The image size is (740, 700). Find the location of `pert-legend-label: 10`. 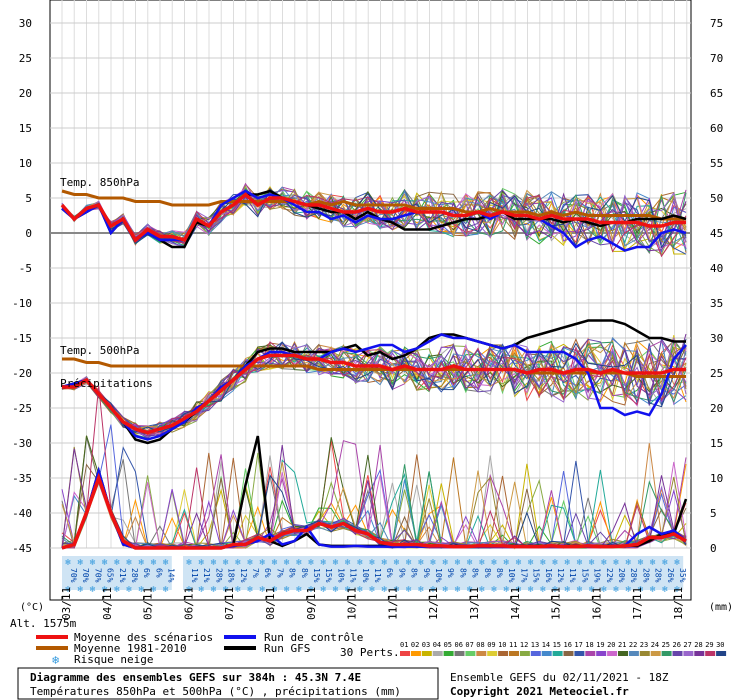

pert-legend-label: 10 is located at coordinates (502, 645).